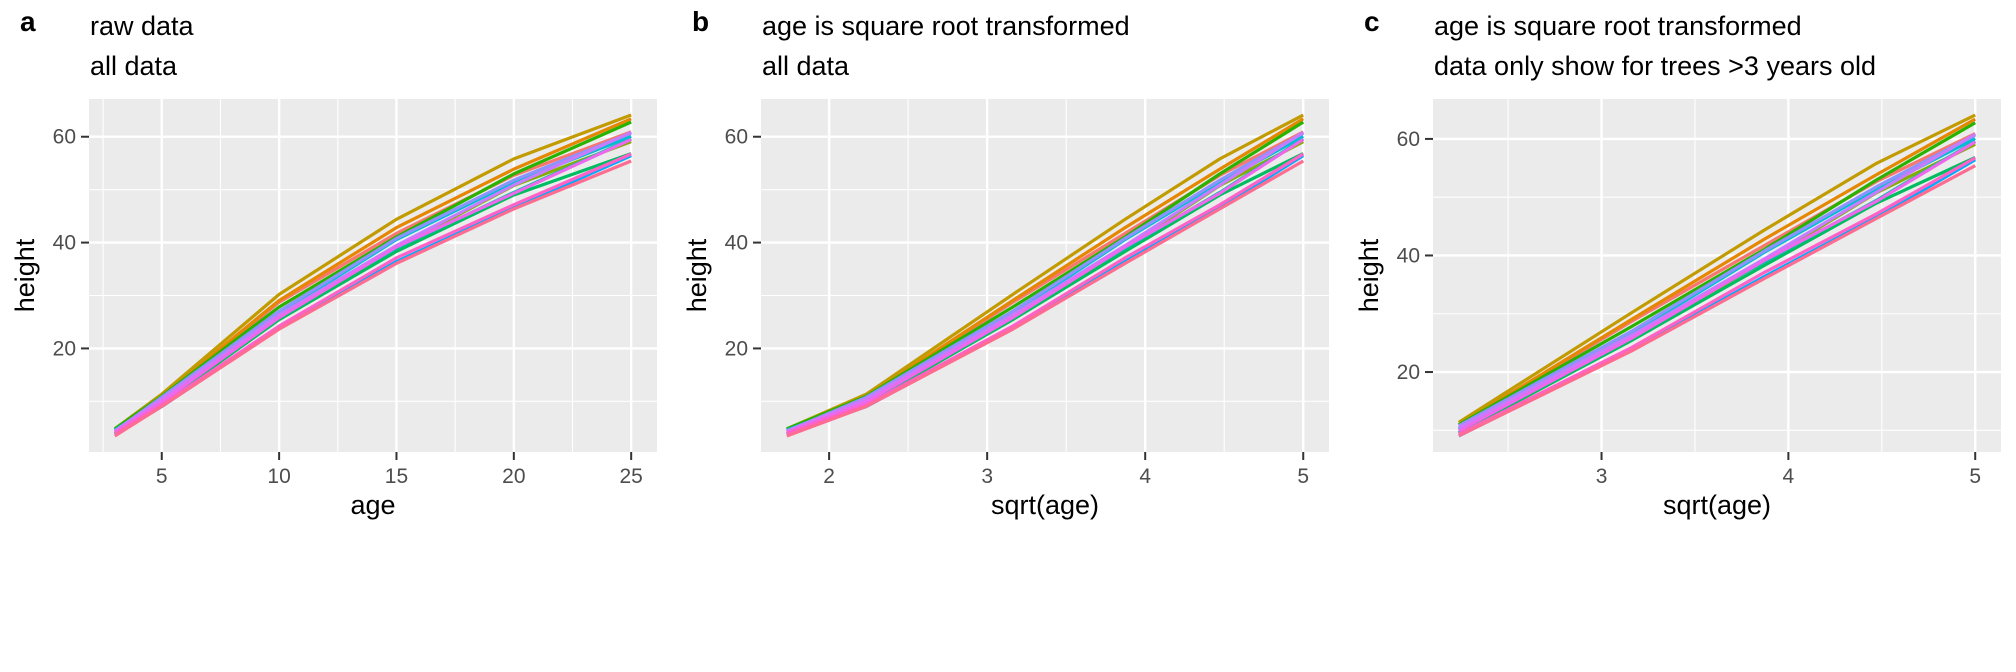  What do you see at coordinates (1618, 26) in the screenshot?
I see `panel-c-title-line1: age is square root transformed` at bounding box center [1618, 26].